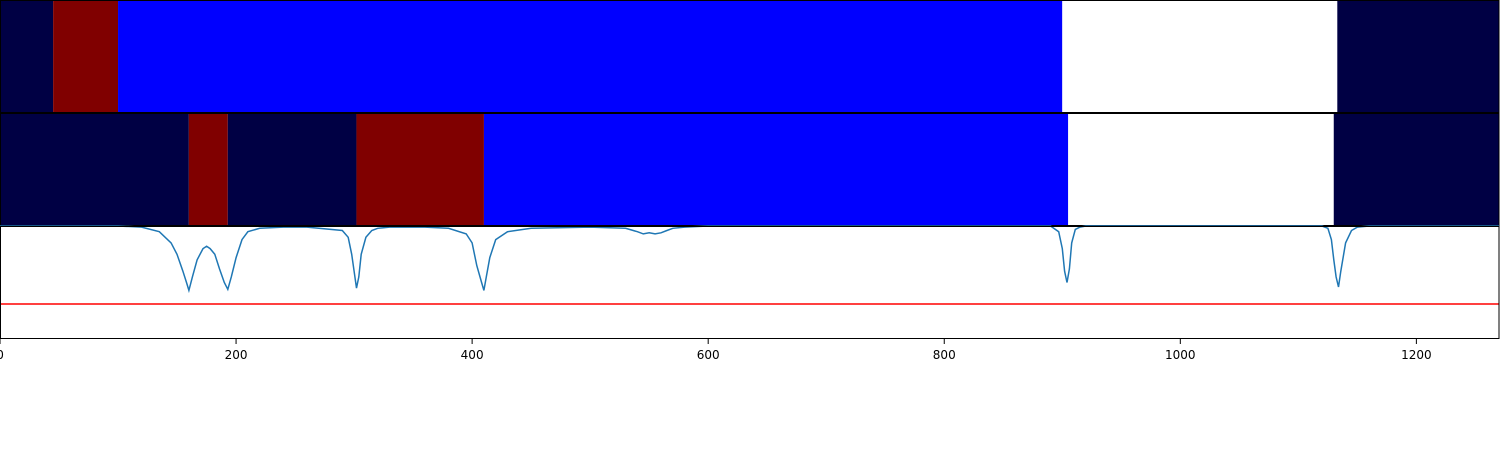 The image size is (1500, 450). Describe the element at coordinates (708, 355) in the screenshot. I see `x-tick-label: 600` at that location.